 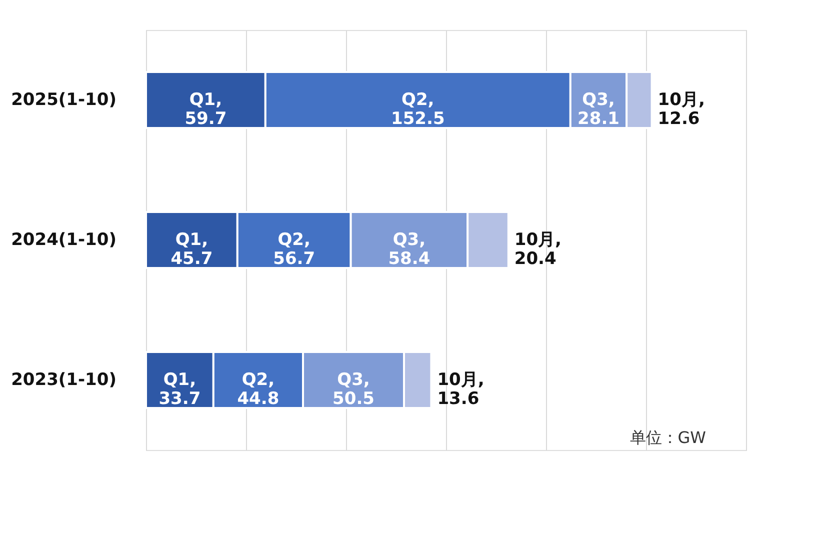 What do you see at coordinates (63, 240) in the screenshot?
I see `y-tick-label: 2024(1-10)` at bounding box center [63, 240].